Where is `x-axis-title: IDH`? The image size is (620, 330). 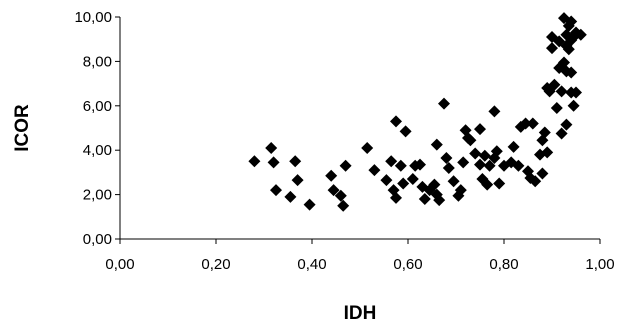 x-axis-title: IDH is located at coordinates (360, 313).